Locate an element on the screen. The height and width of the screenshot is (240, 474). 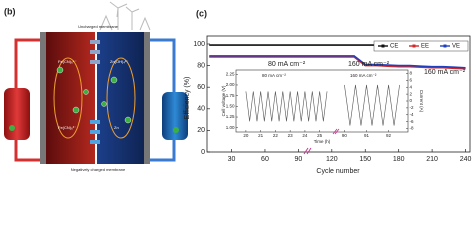
inset-y2-tick-label: -6 is located at coordinates (412, 121).